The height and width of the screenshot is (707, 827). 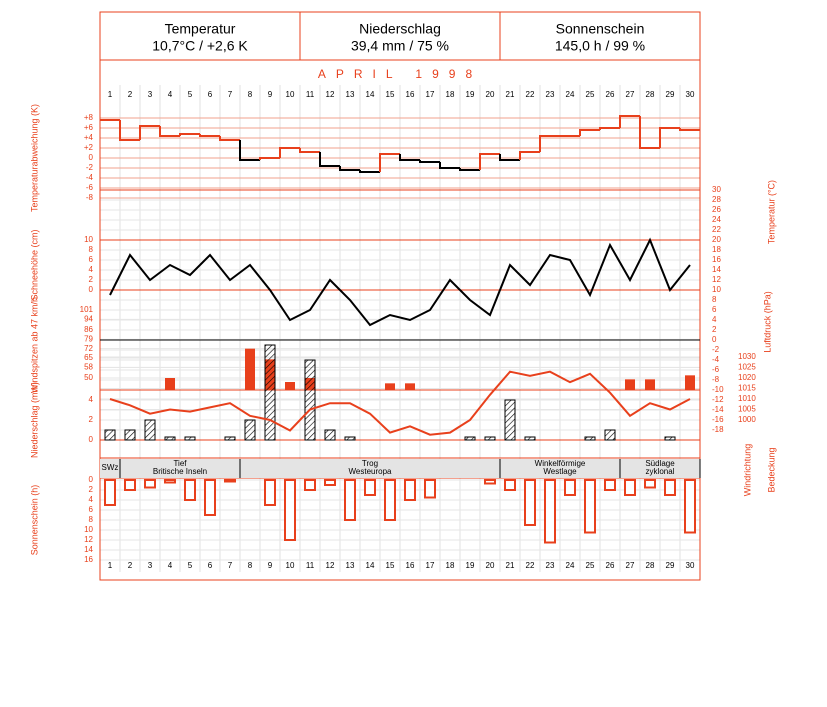 I want to click on y-tick-label: 20, so click(x=716, y=239).